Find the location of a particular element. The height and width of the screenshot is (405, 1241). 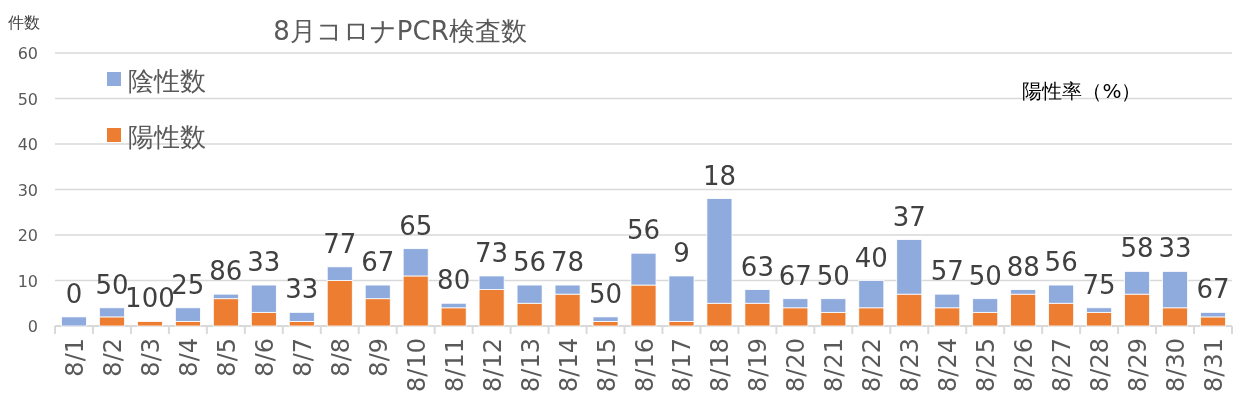

x-tick-label: 8/31 is located at coordinates (1214, 365).